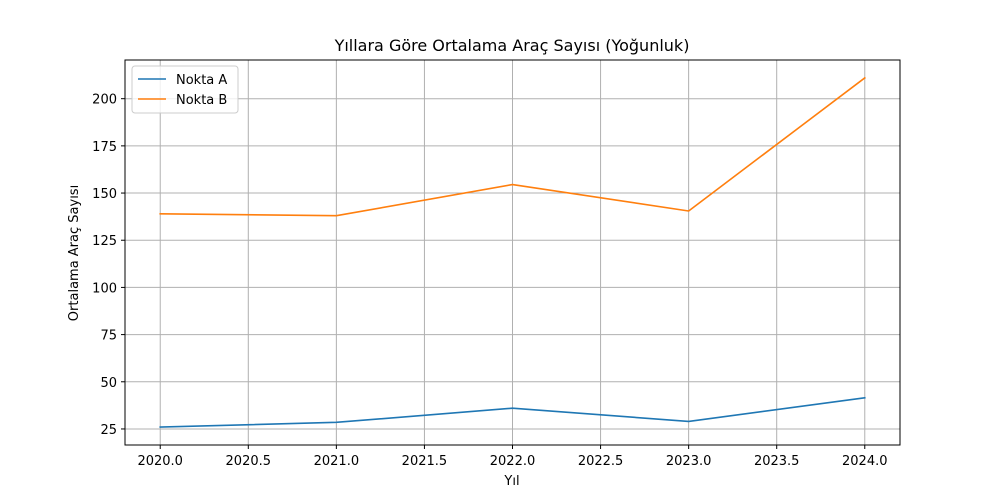  What do you see at coordinates (108, 336) in the screenshot?
I see `y-tick-label: 75` at bounding box center [108, 336].